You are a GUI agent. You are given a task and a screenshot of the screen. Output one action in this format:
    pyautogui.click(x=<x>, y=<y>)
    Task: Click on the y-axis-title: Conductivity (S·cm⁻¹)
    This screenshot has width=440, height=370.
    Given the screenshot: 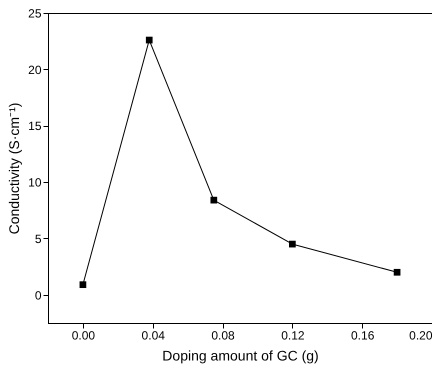 What is the action you would take?
    pyautogui.click(x=14, y=168)
    